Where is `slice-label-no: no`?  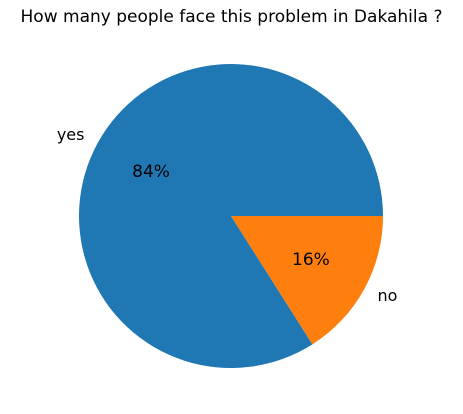 slice-label-no: no is located at coordinates (388, 295).